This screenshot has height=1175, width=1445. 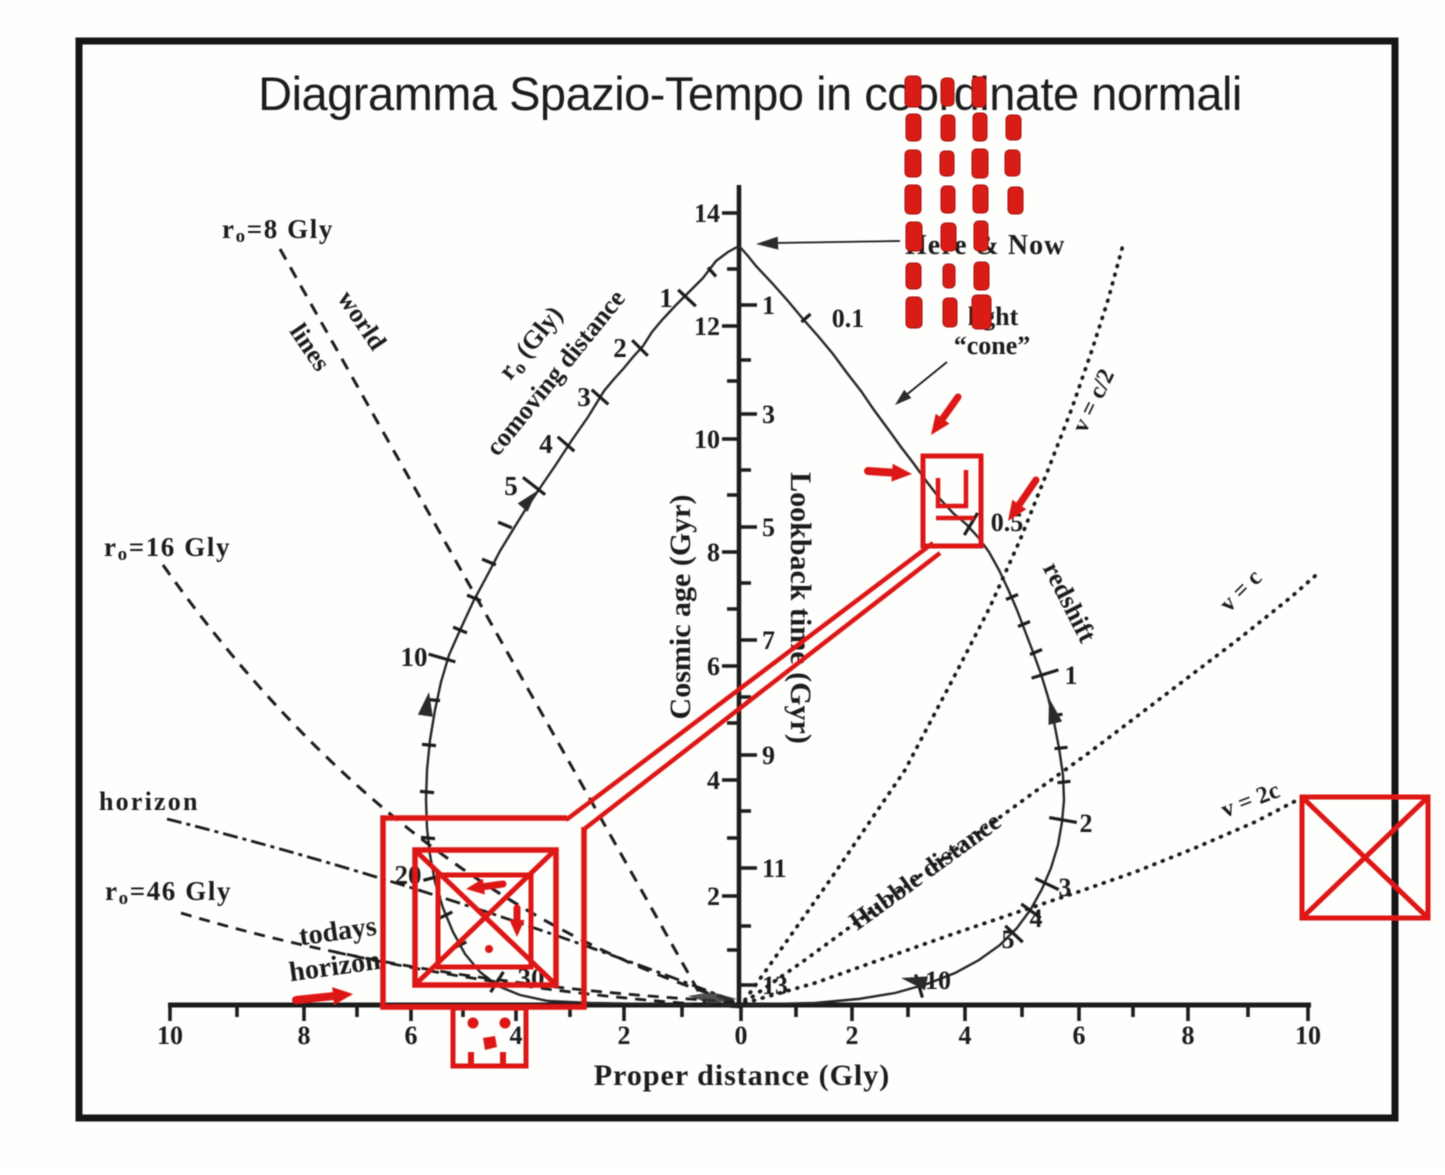 I want to click on svg-text: 7, so click(x=768, y=640).